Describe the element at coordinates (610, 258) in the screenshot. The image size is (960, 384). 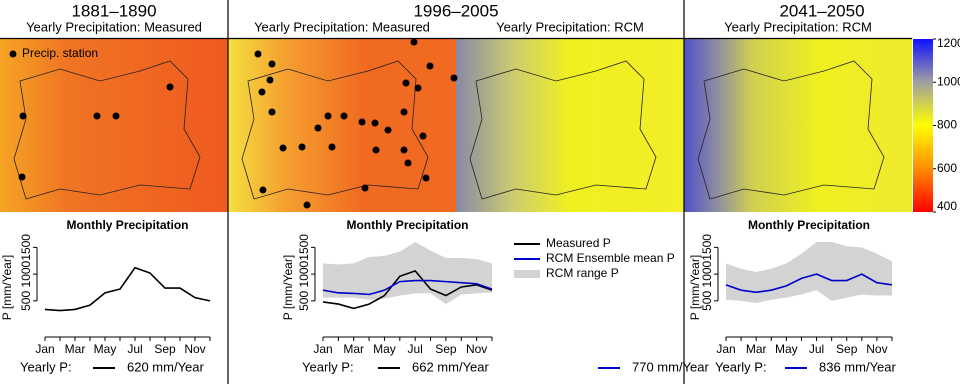
I see `legend-label: RCM Ensemble mean P` at that location.